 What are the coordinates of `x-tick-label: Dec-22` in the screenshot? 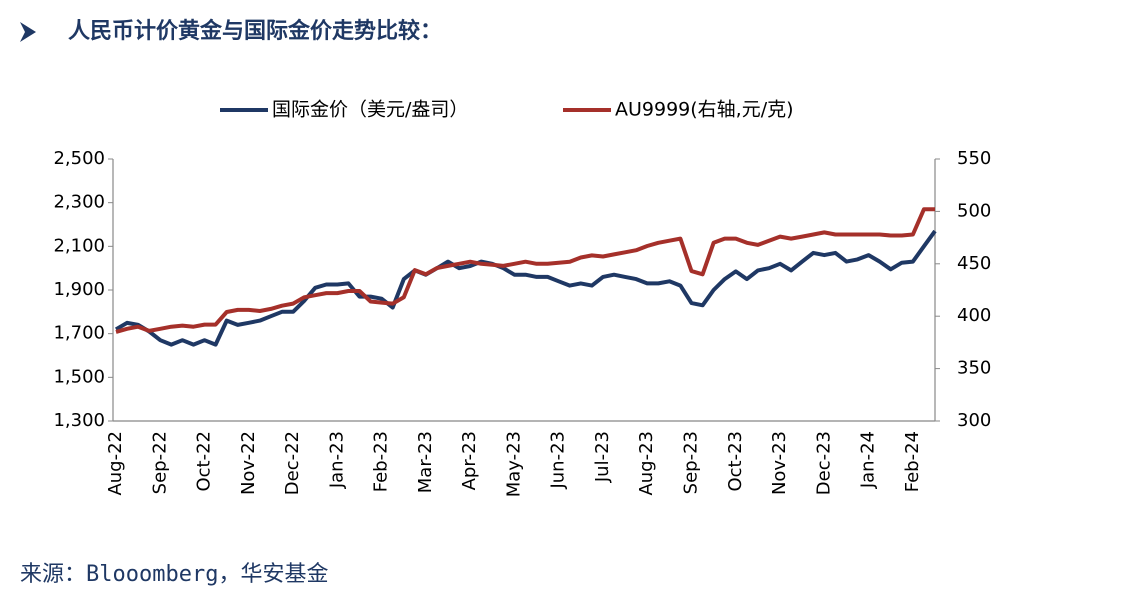 It's located at (292, 463).